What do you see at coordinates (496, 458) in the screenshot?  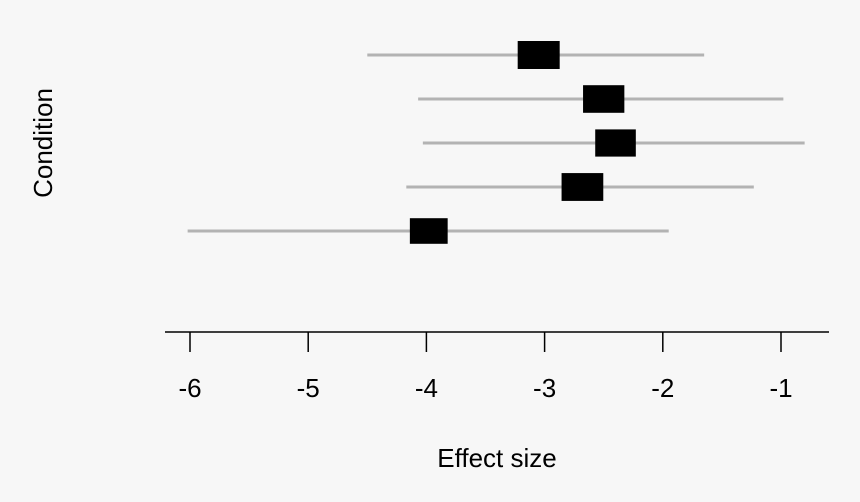 I see `x-axis-label: Effect size` at bounding box center [496, 458].